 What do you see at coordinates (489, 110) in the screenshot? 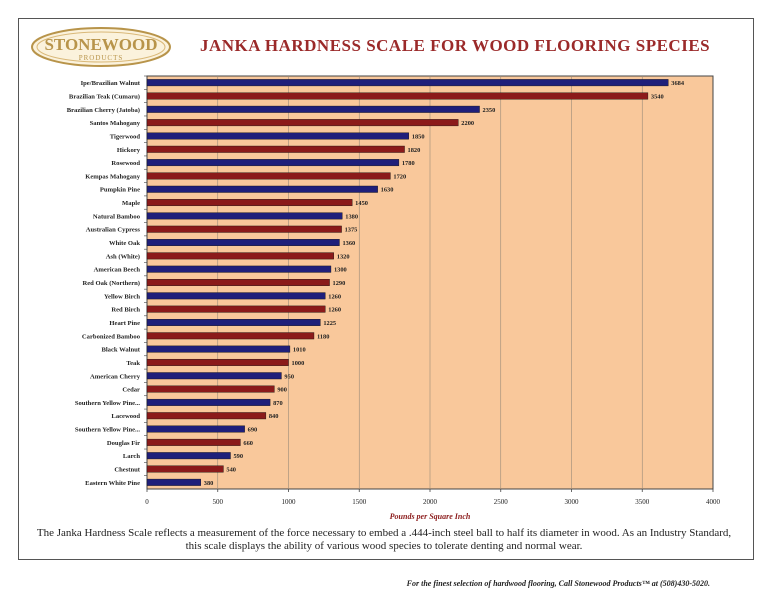
I see `value-label: 2350` at bounding box center [489, 110].